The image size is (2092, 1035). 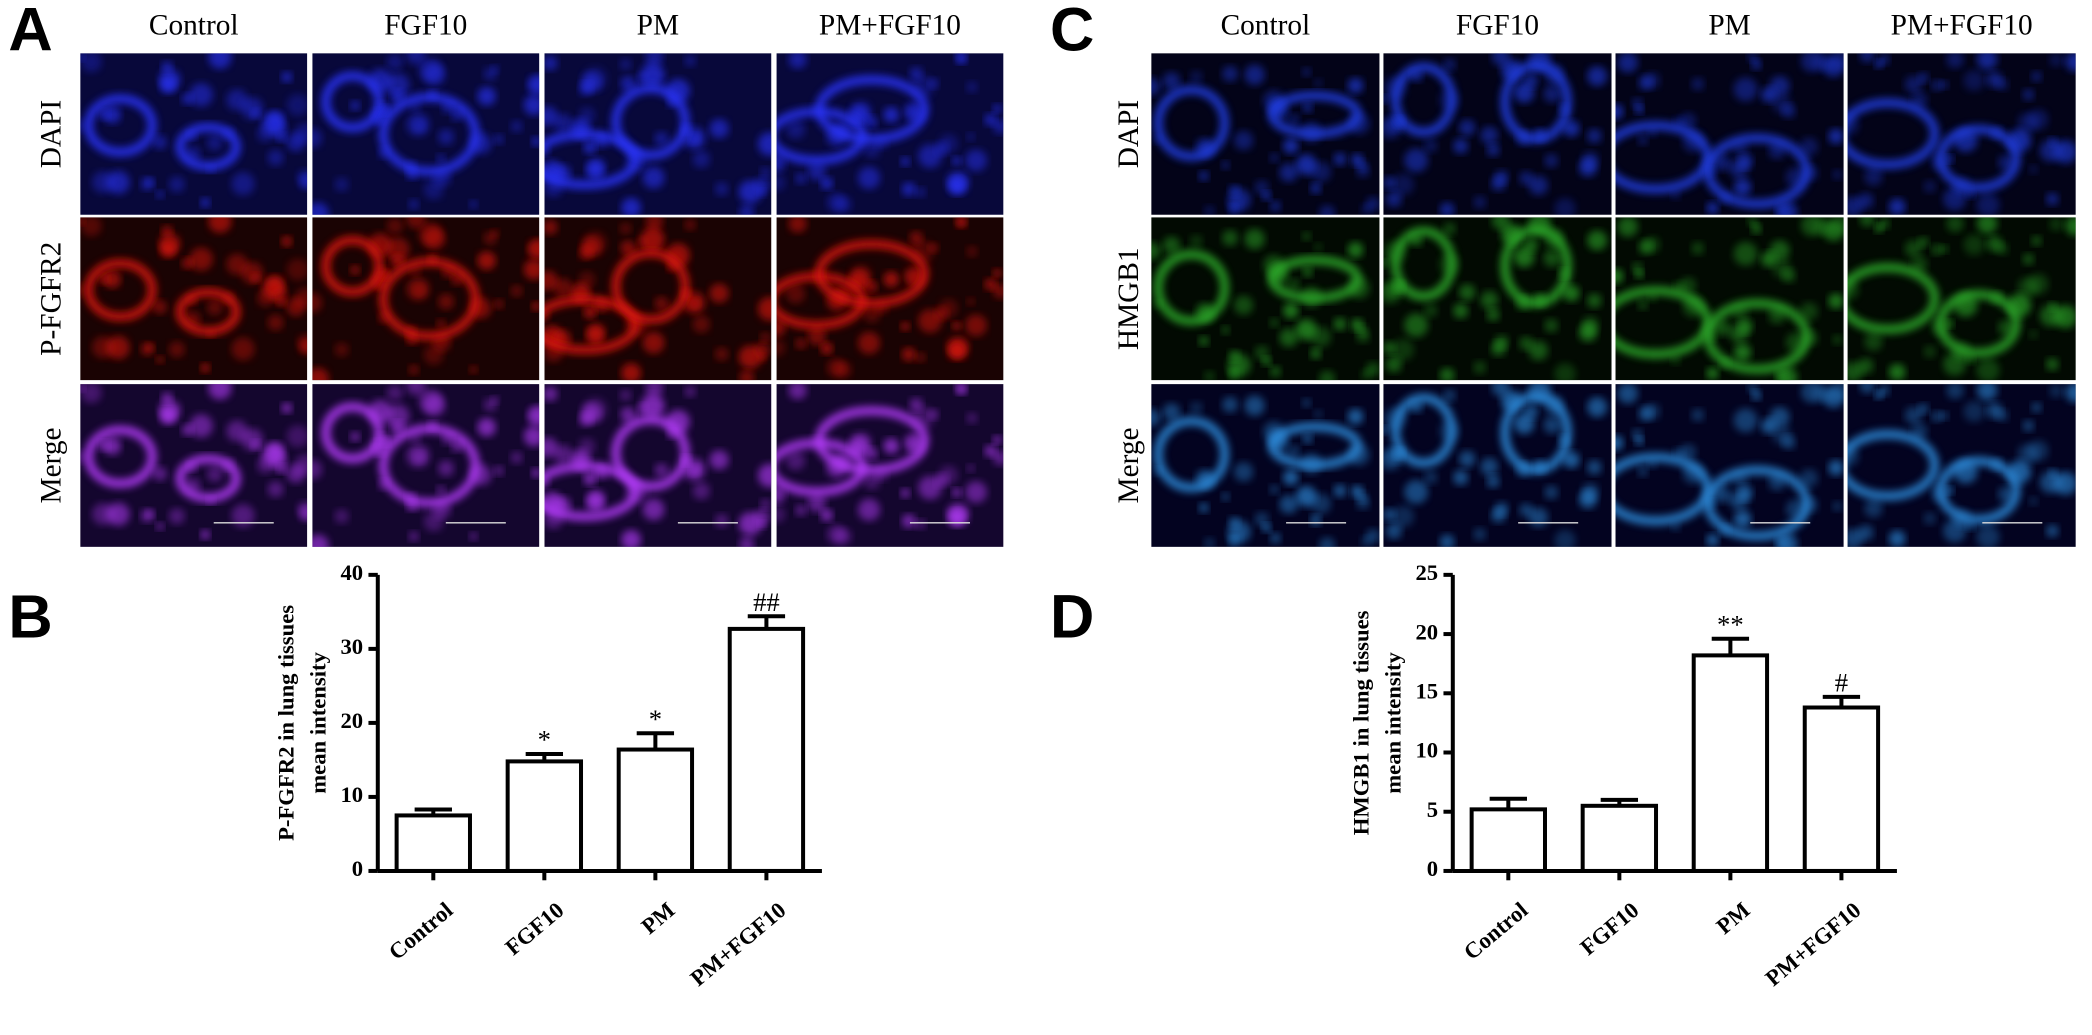 I want to click on row-label: P-FGFR2, so click(x=51, y=299).